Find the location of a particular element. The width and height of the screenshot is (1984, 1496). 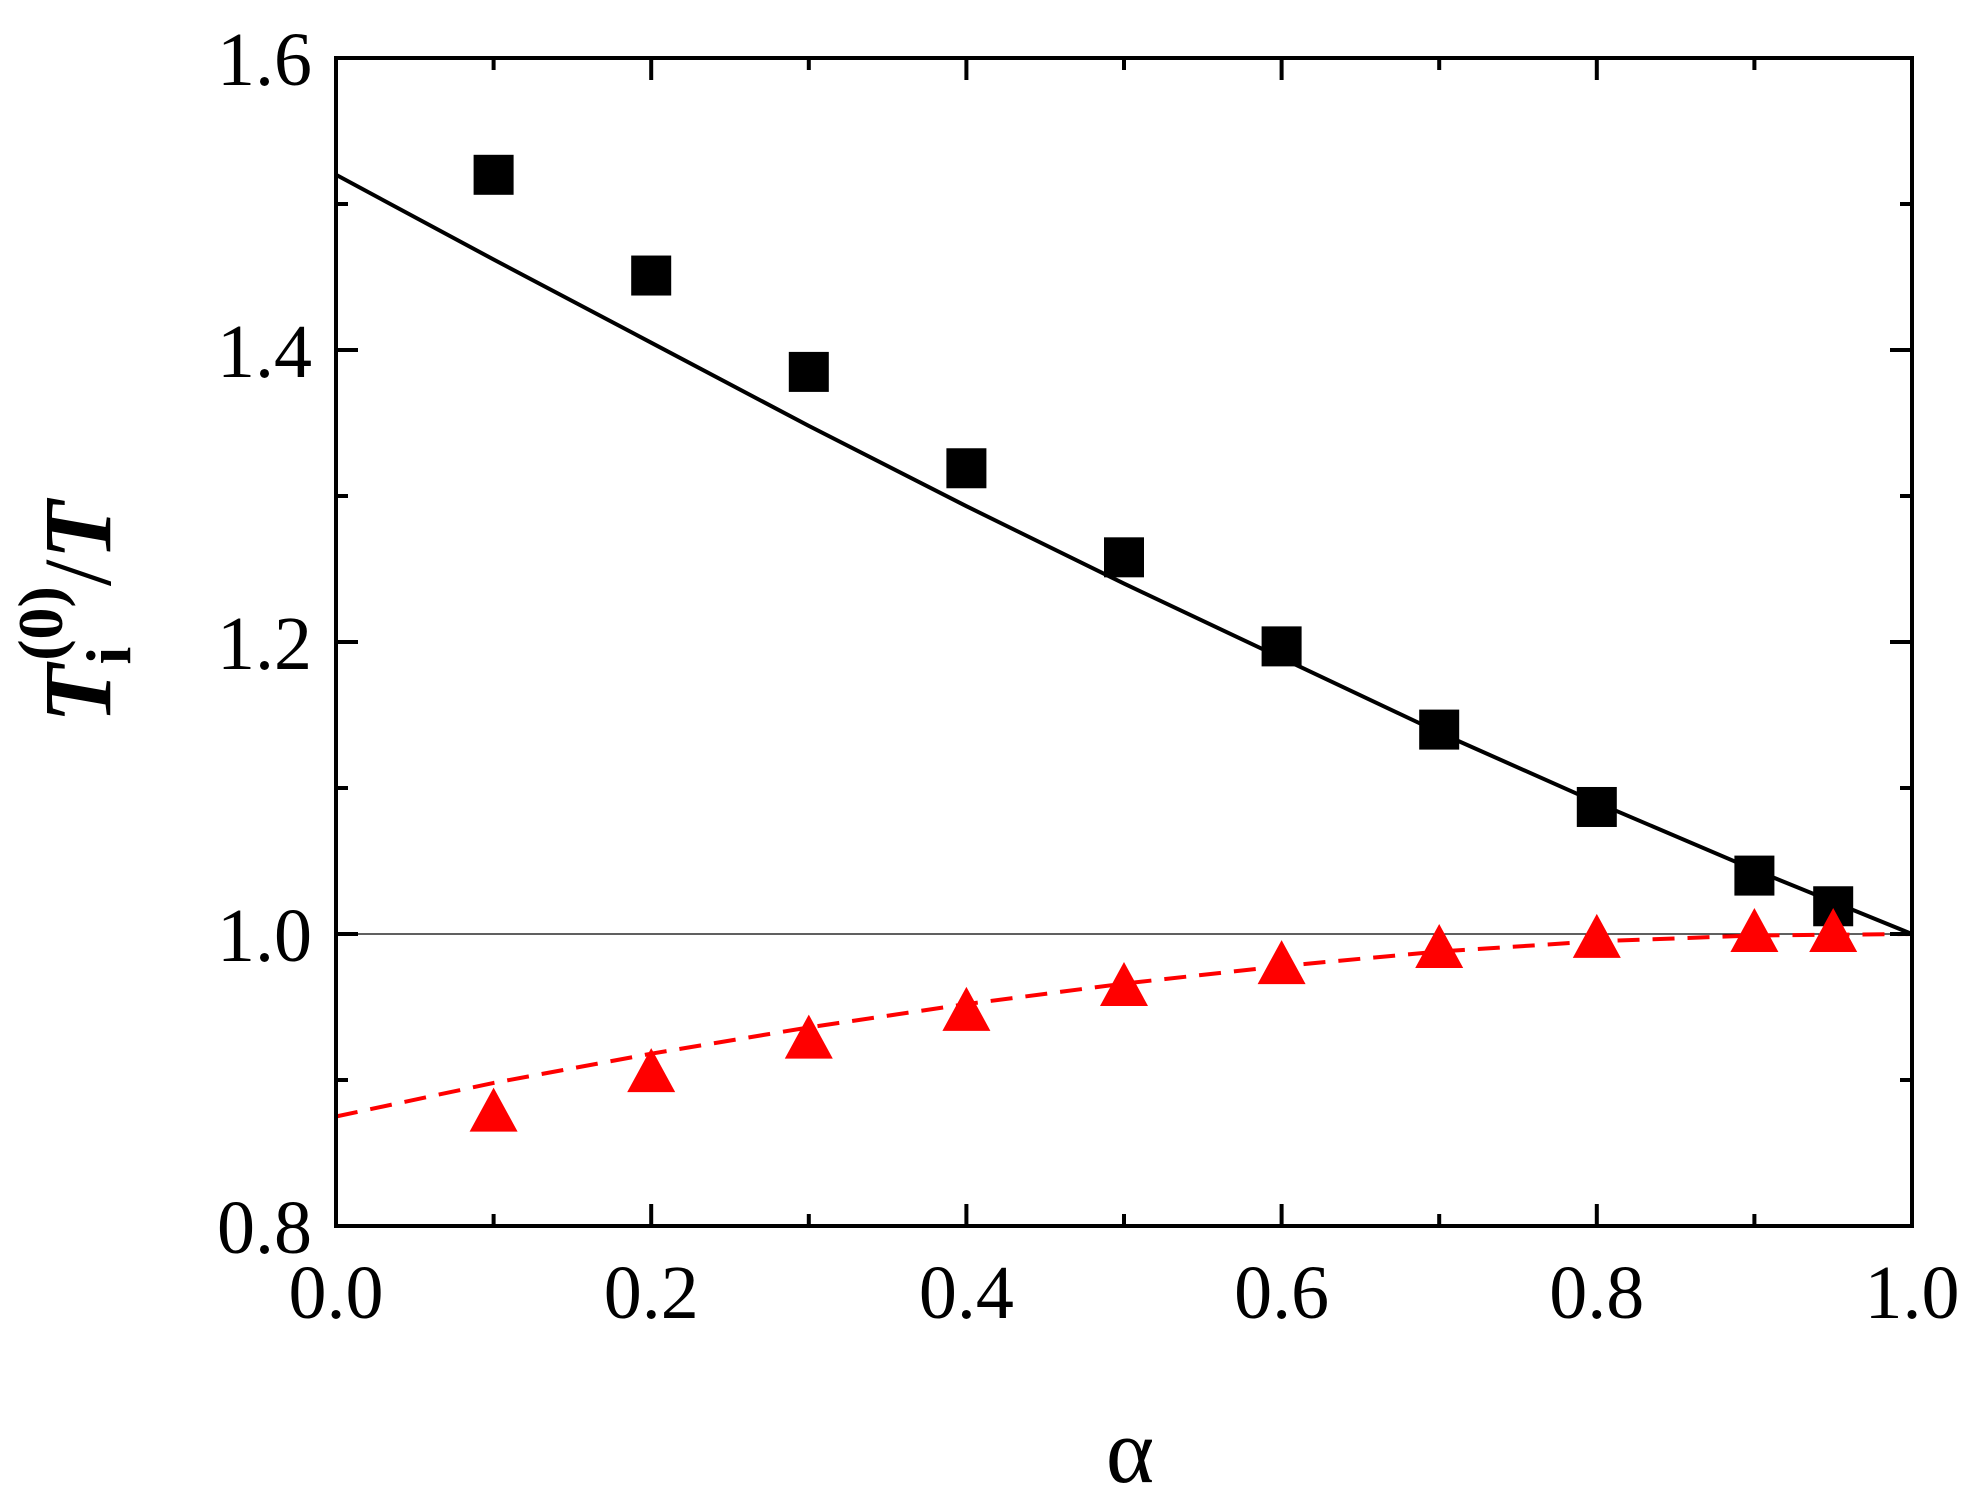

y-tick-label: 0.8 is located at coordinates (264, 1228).